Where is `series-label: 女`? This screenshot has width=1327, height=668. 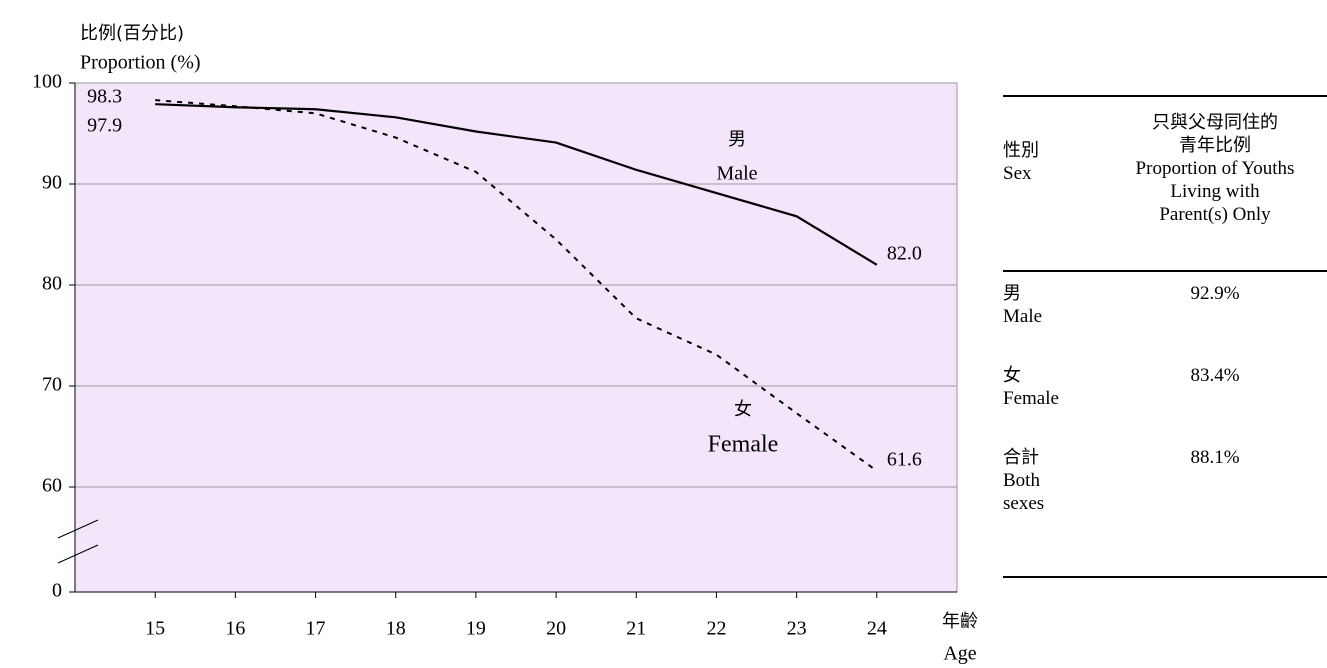
series-label: 女 is located at coordinates (743, 409).